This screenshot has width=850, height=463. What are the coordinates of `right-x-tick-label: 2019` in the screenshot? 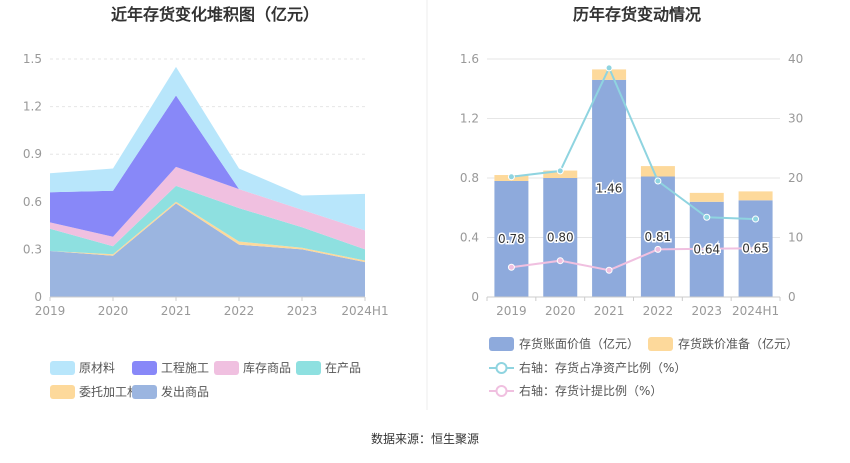 It's located at (511, 311).